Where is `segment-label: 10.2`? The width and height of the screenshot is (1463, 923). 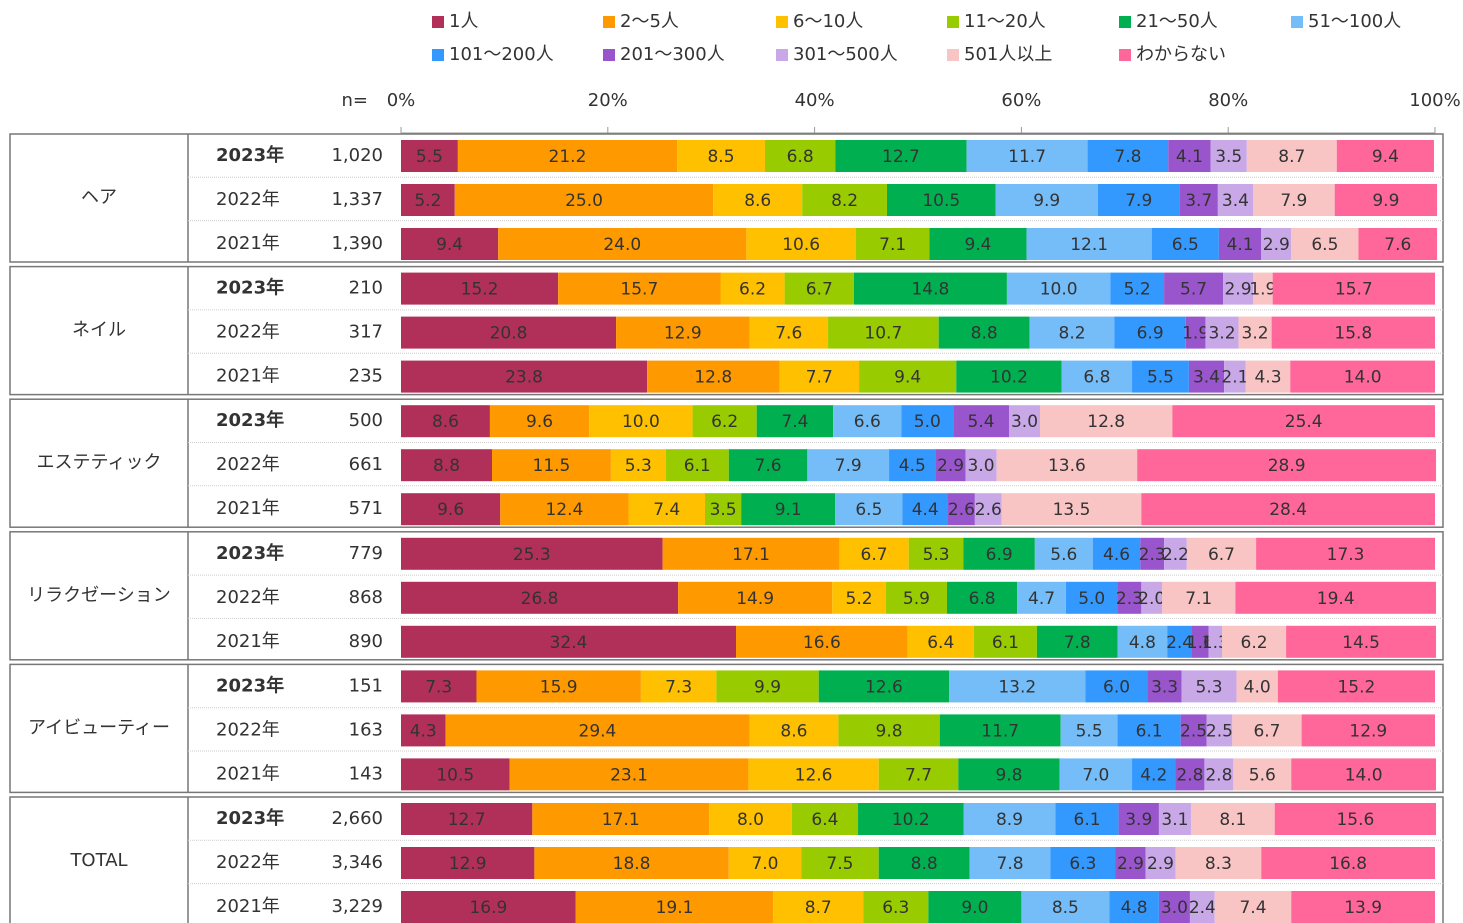
segment-label: 10.2 is located at coordinates (1009, 378).